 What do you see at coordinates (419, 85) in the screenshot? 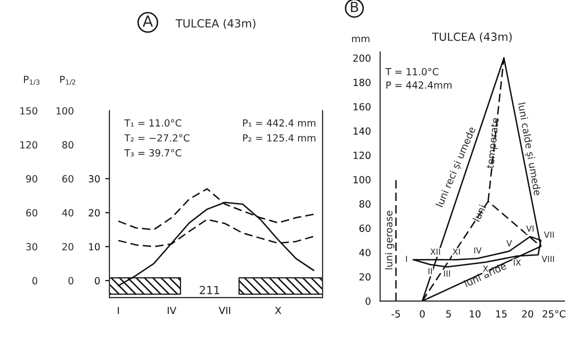
I see `annotation: P = 442.4mm` at bounding box center [419, 85].